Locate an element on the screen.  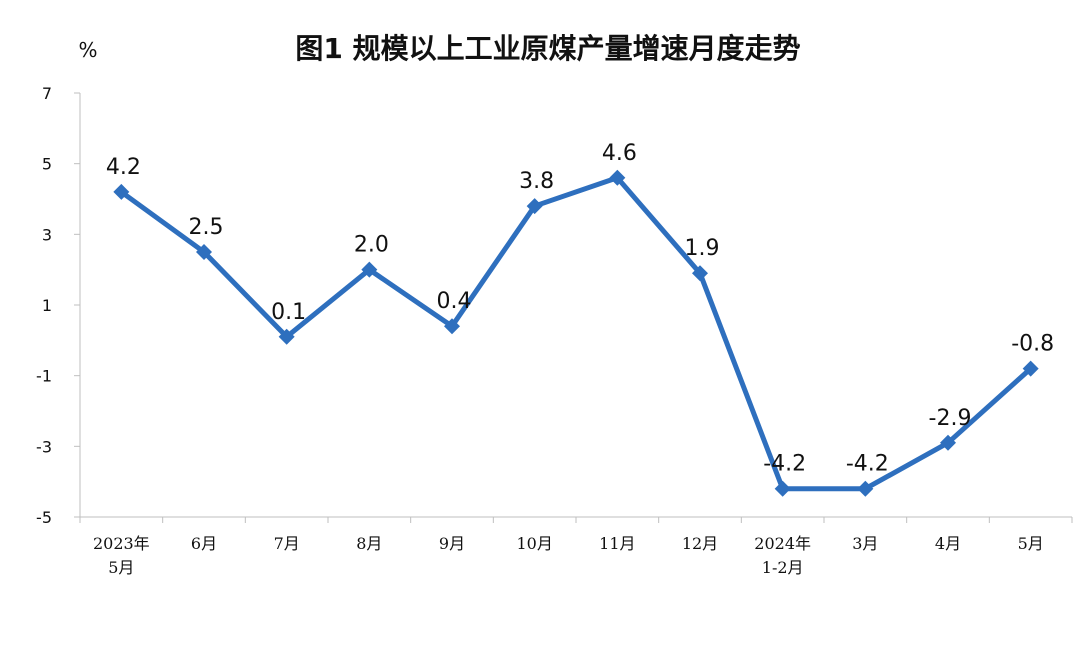
x-tick-label: 12月 is located at coordinates (700, 543).